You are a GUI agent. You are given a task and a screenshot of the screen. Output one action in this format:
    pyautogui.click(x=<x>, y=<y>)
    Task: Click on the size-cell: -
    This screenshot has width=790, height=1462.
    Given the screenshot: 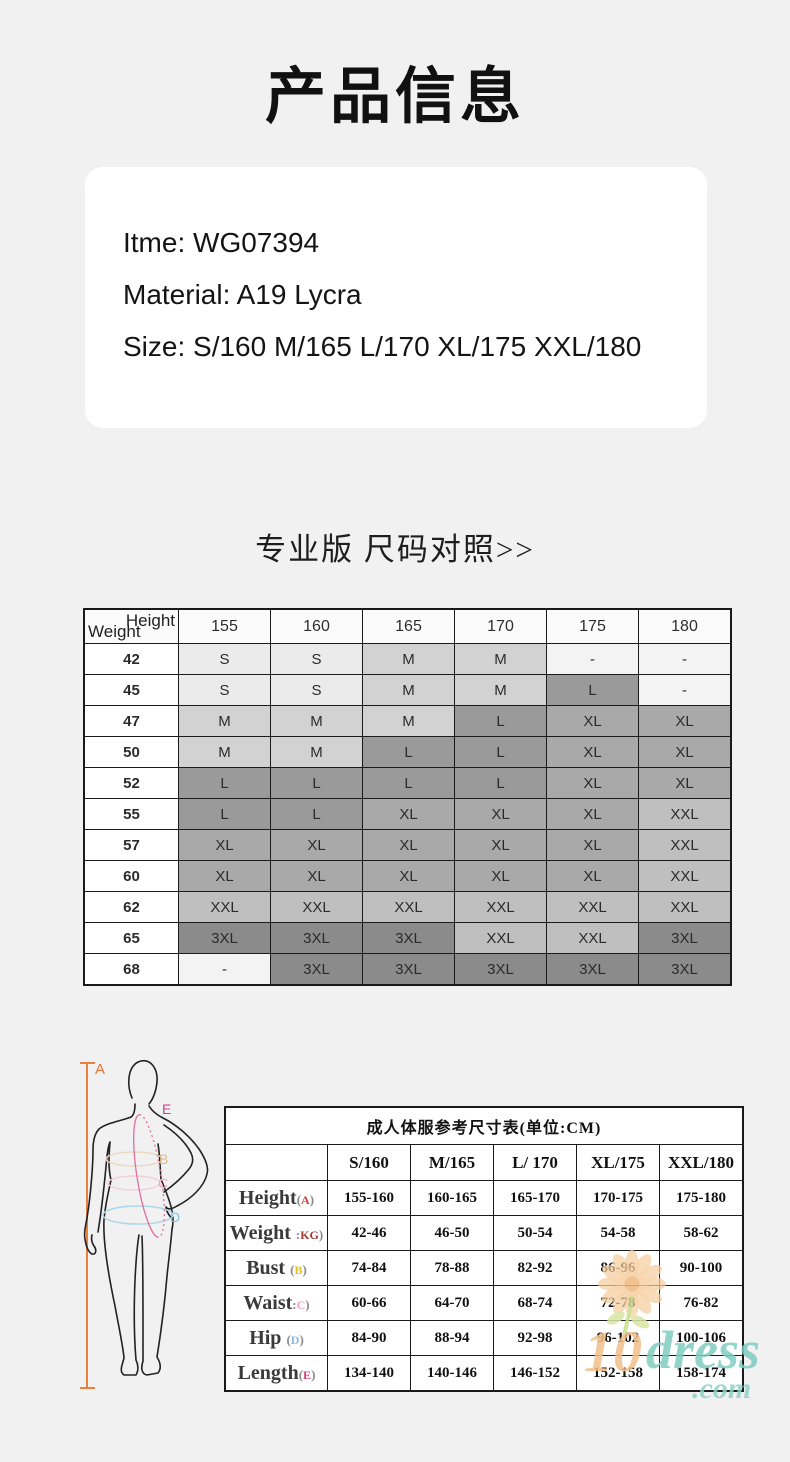 What is the action you would take?
    pyautogui.click(x=685, y=690)
    